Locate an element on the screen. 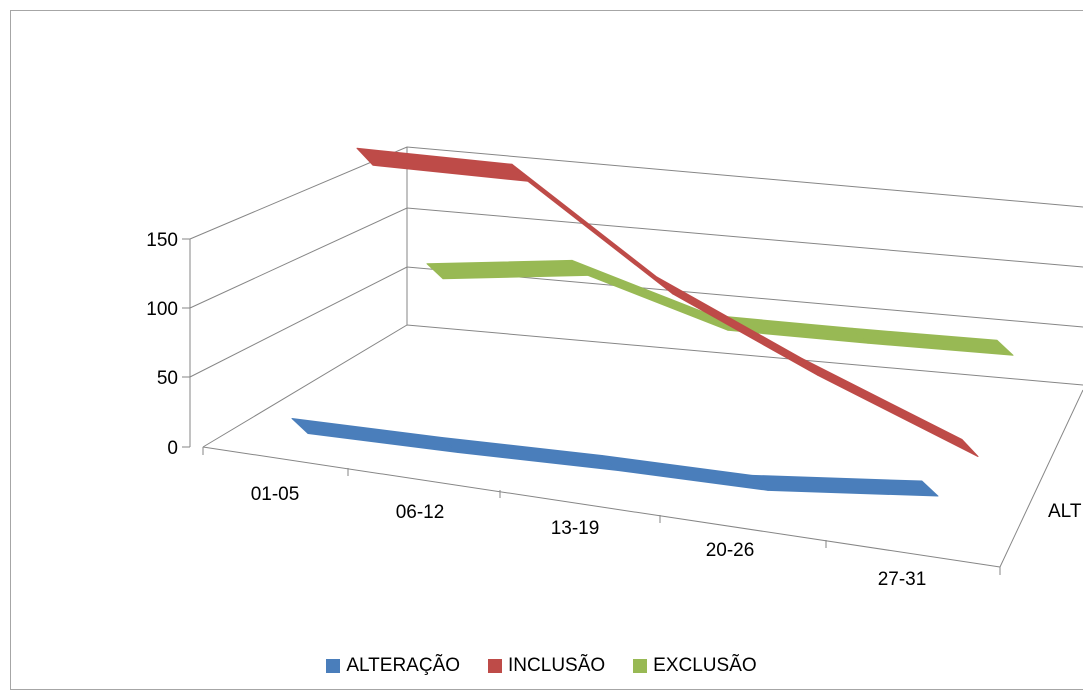 The width and height of the screenshot is (1083, 690). legend-item: INCLUSÃO is located at coordinates (546, 666).